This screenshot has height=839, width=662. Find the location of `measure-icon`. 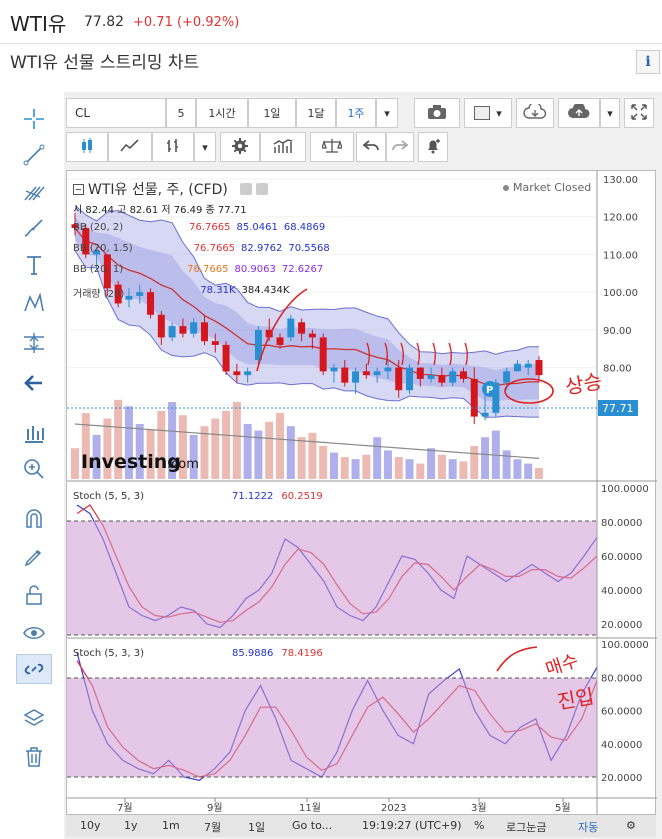

measure-icon is located at coordinates (34, 343).